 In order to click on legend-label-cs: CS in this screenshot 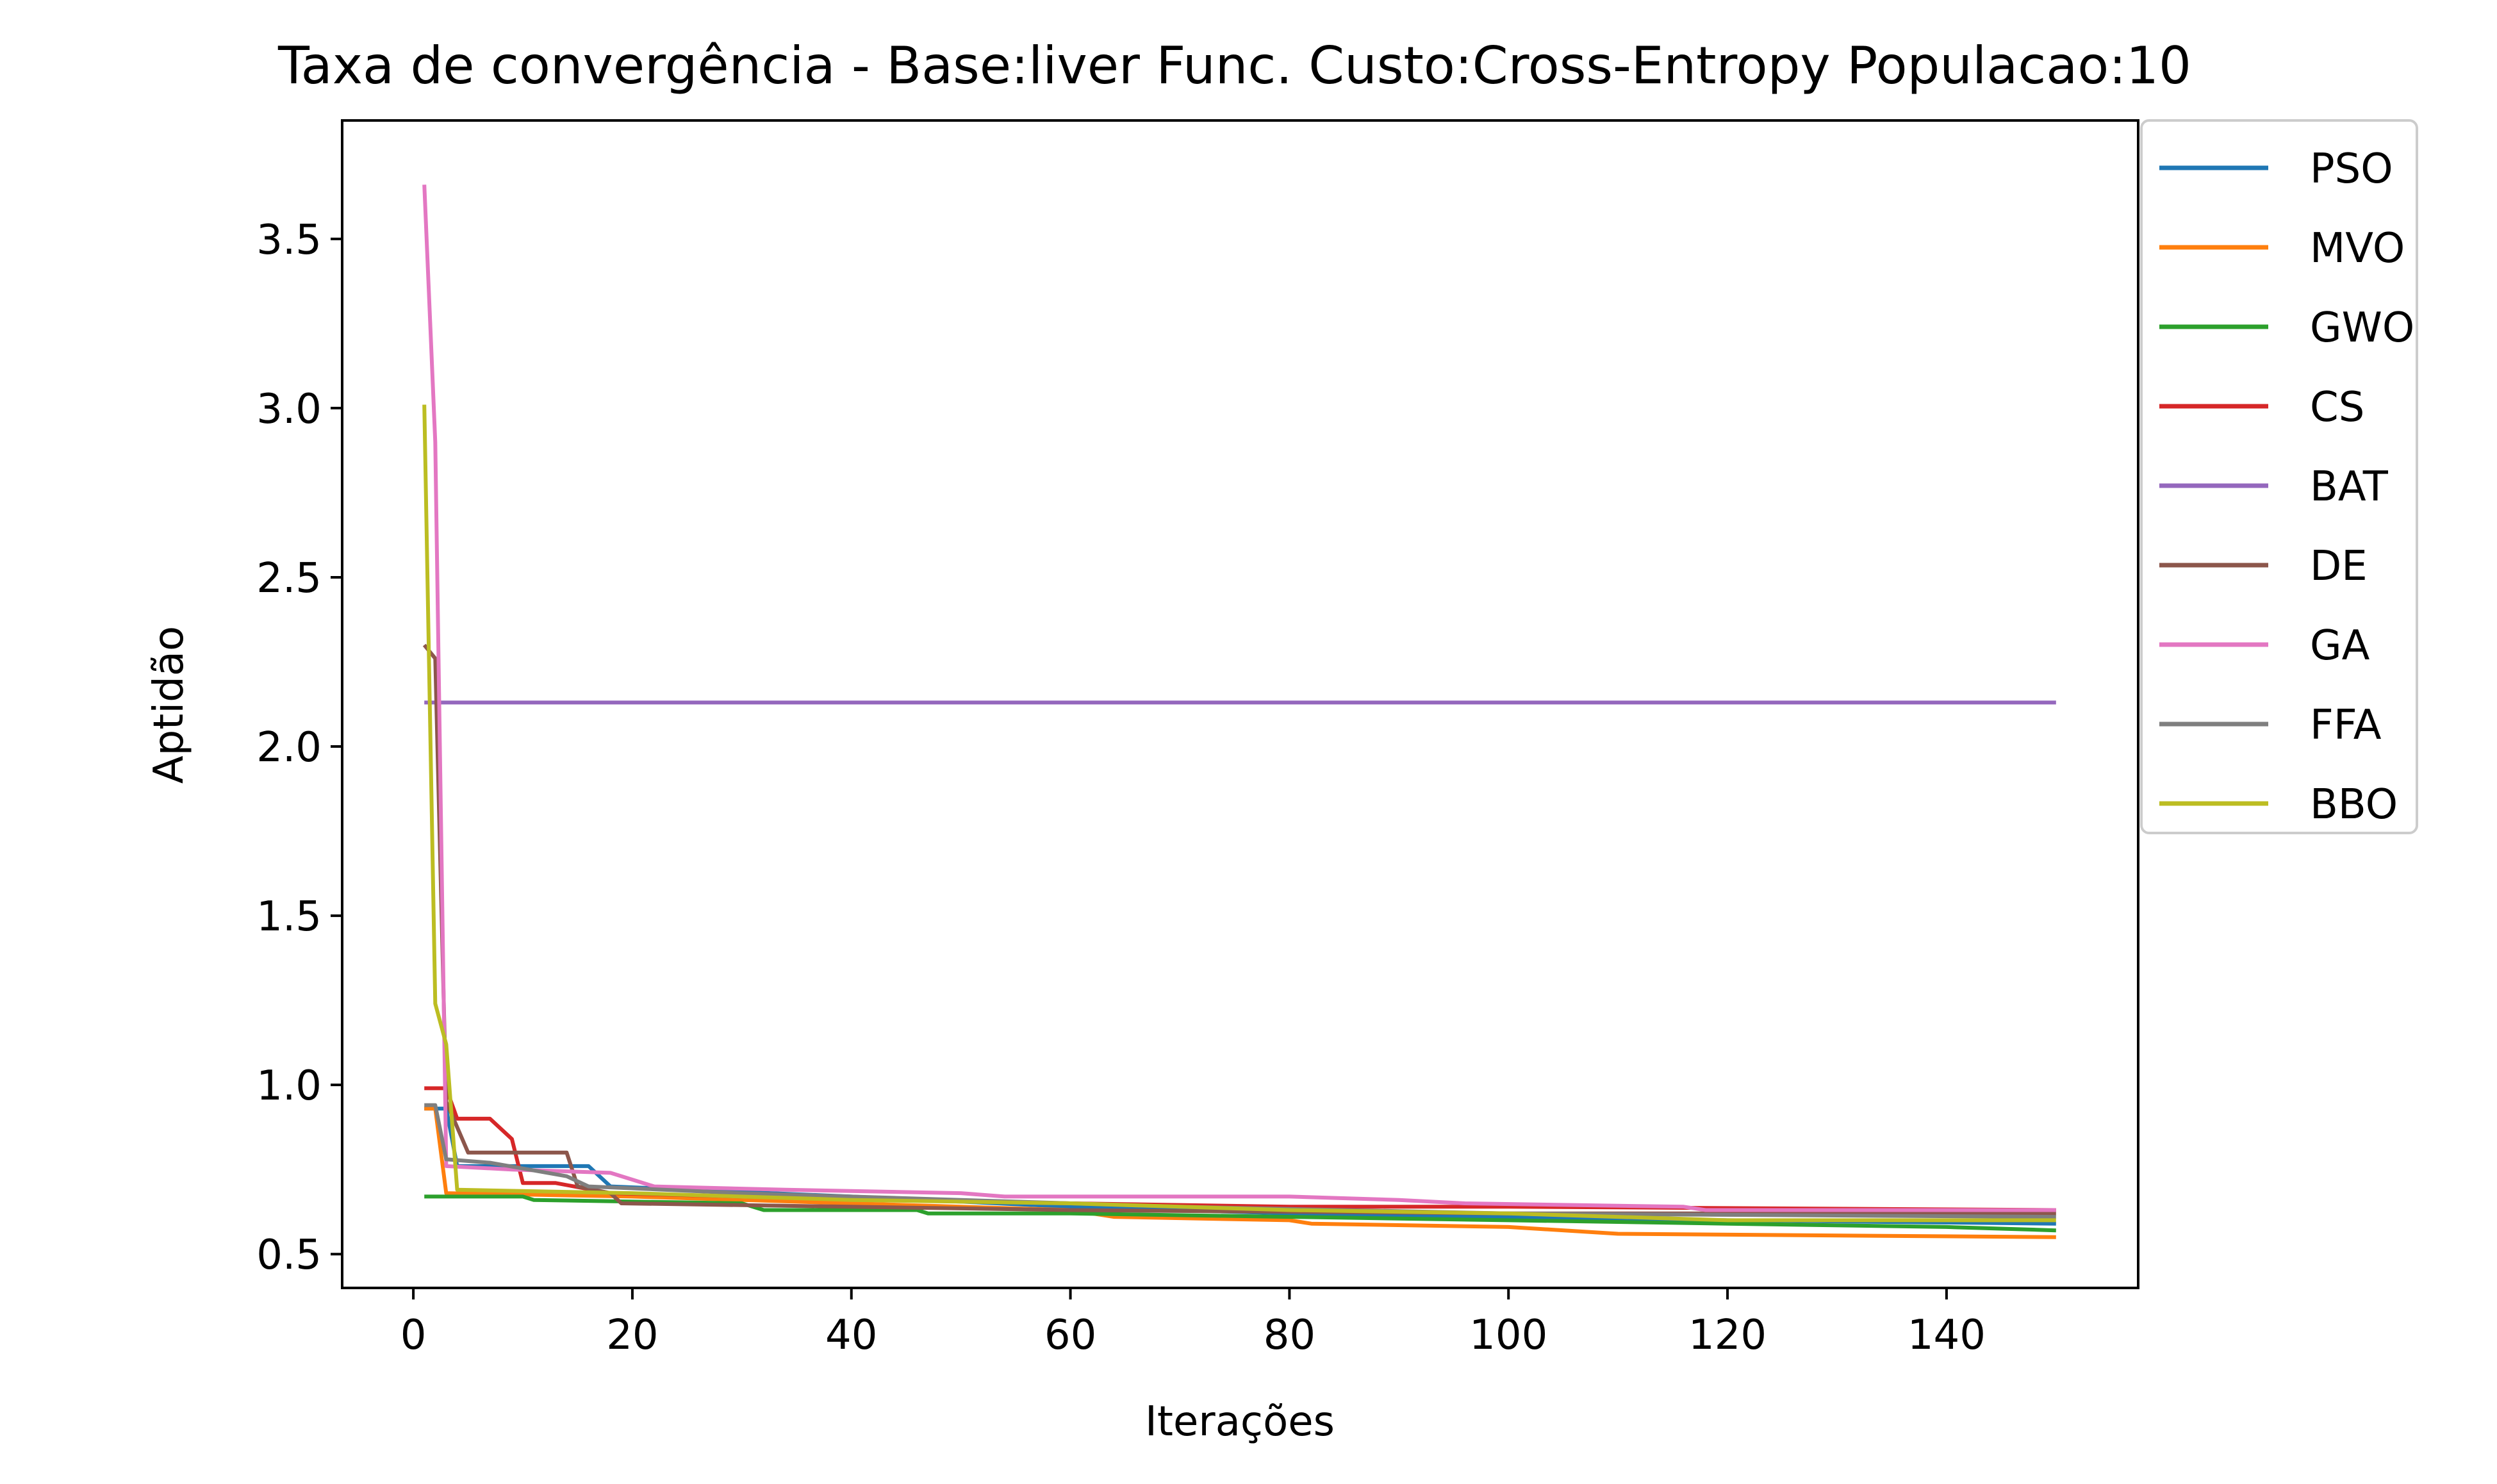, I will do `click(2337, 407)`.